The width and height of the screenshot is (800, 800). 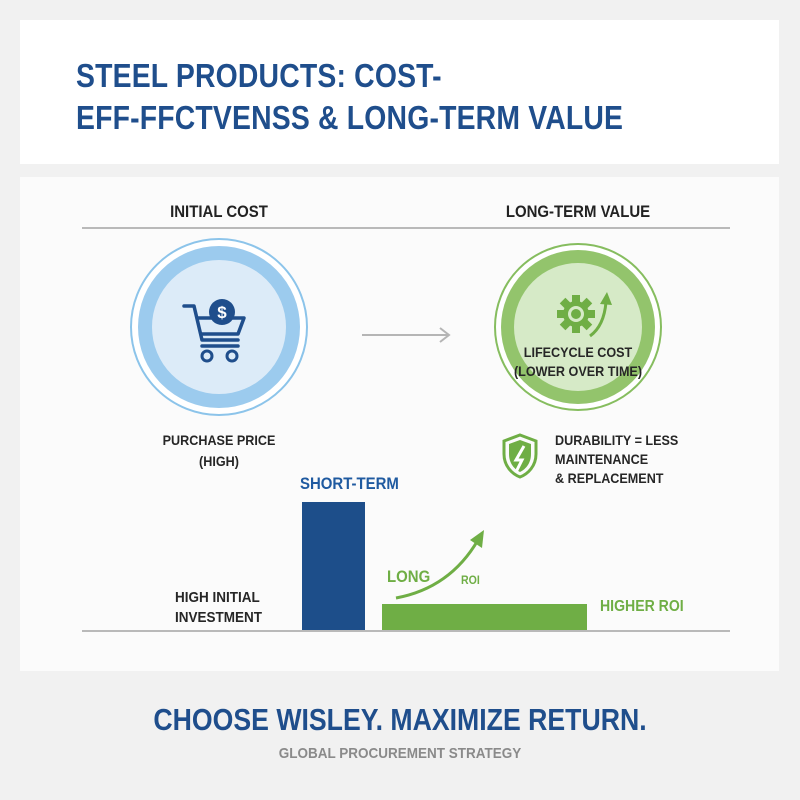 I want to click on durability-line-2: MAINTENANCE, so click(x=602, y=459).